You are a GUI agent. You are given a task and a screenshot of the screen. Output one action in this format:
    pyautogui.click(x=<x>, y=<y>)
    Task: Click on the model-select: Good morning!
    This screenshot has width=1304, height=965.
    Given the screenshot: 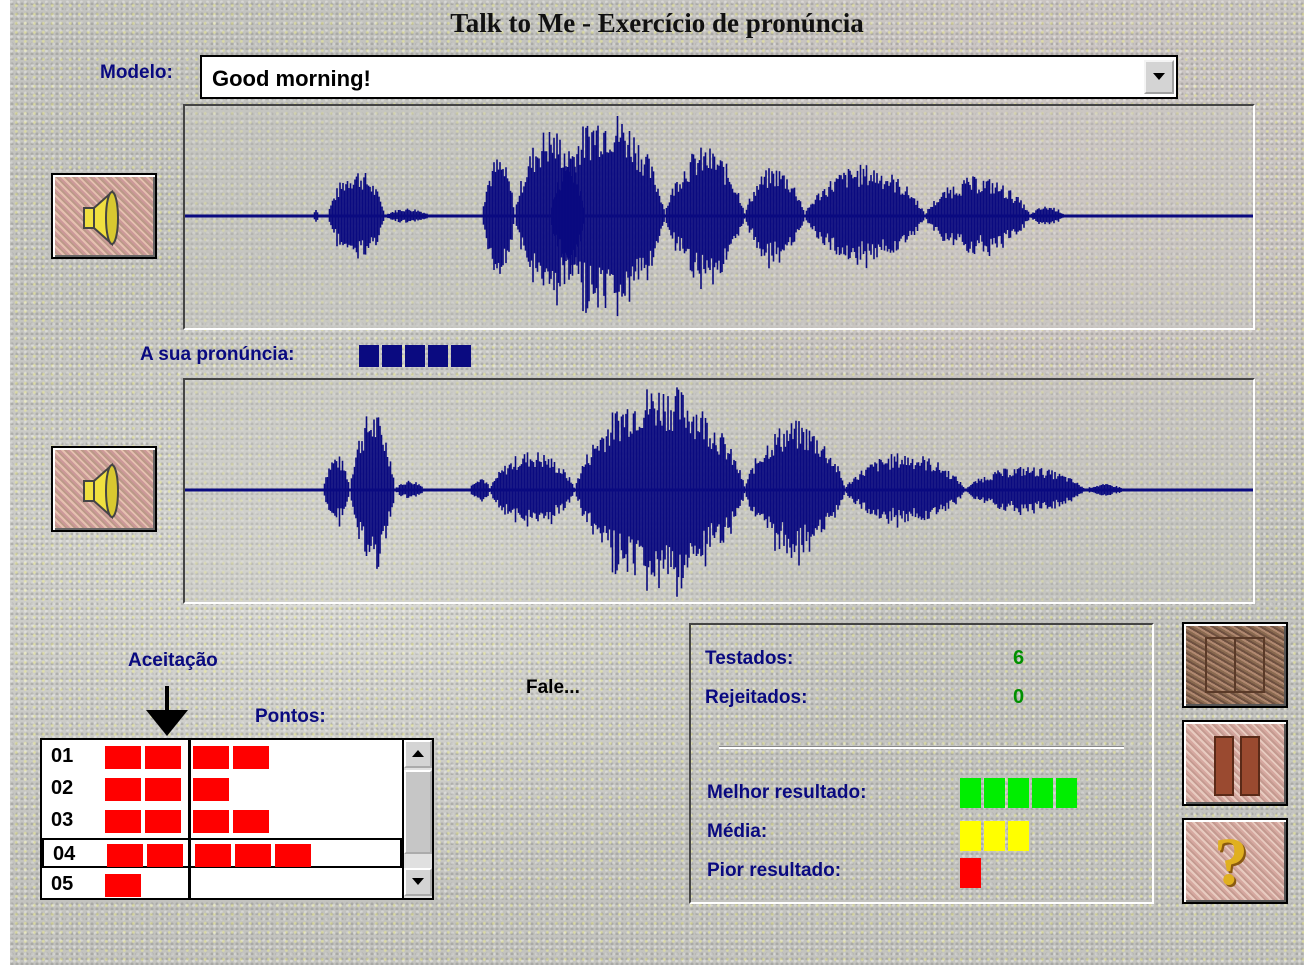 What is the action you would take?
    pyautogui.click(x=689, y=77)
    